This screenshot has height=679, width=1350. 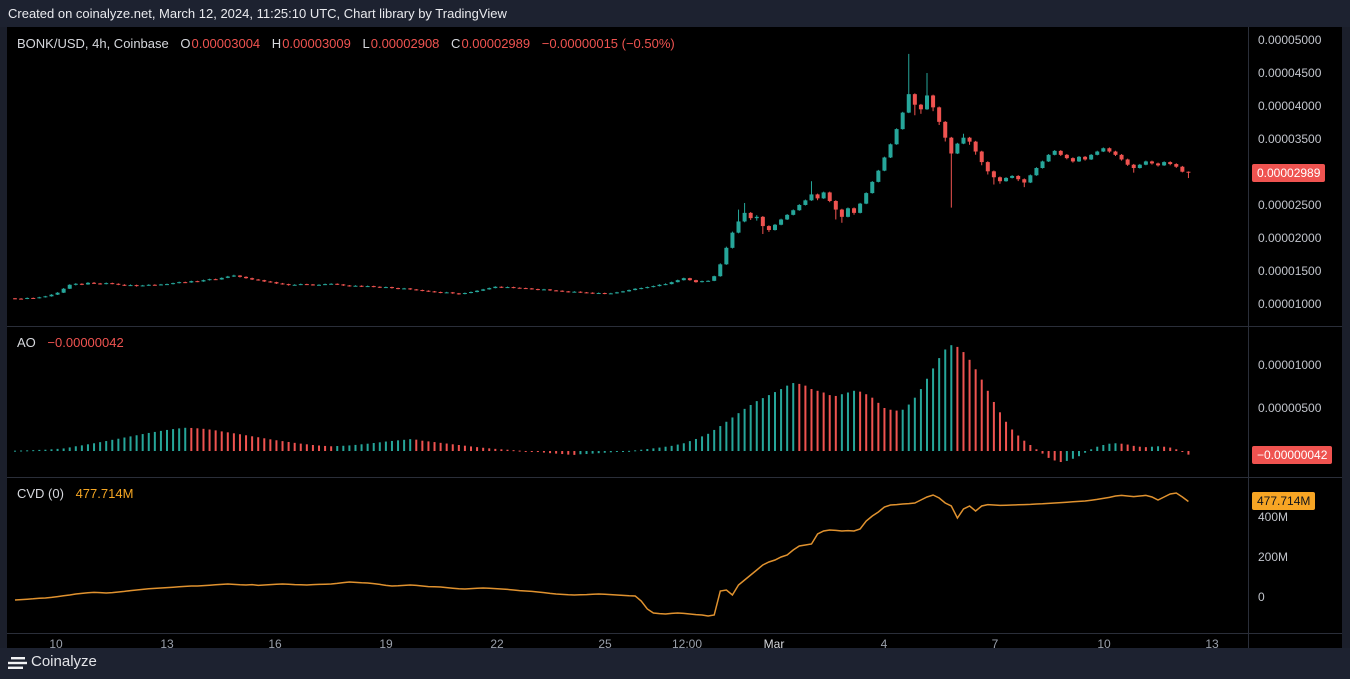 What do you see at coordinates (1290, 237) in the screenshot?
I see `axis-tick-label: 0.00002000` at bounding box center [1290, 237].